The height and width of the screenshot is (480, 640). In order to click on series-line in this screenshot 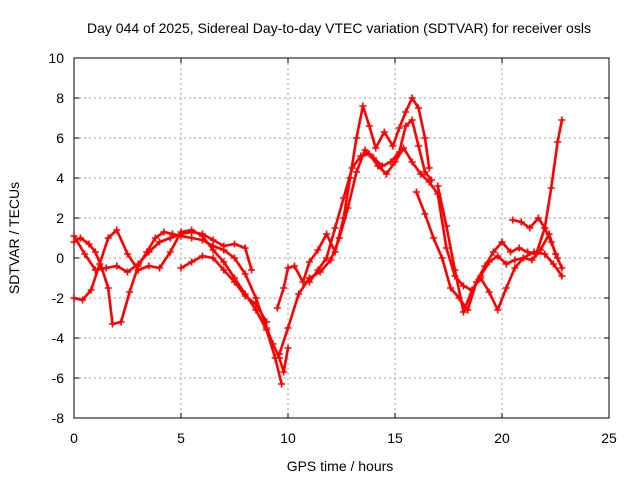, I will do `click(500, 249)`.